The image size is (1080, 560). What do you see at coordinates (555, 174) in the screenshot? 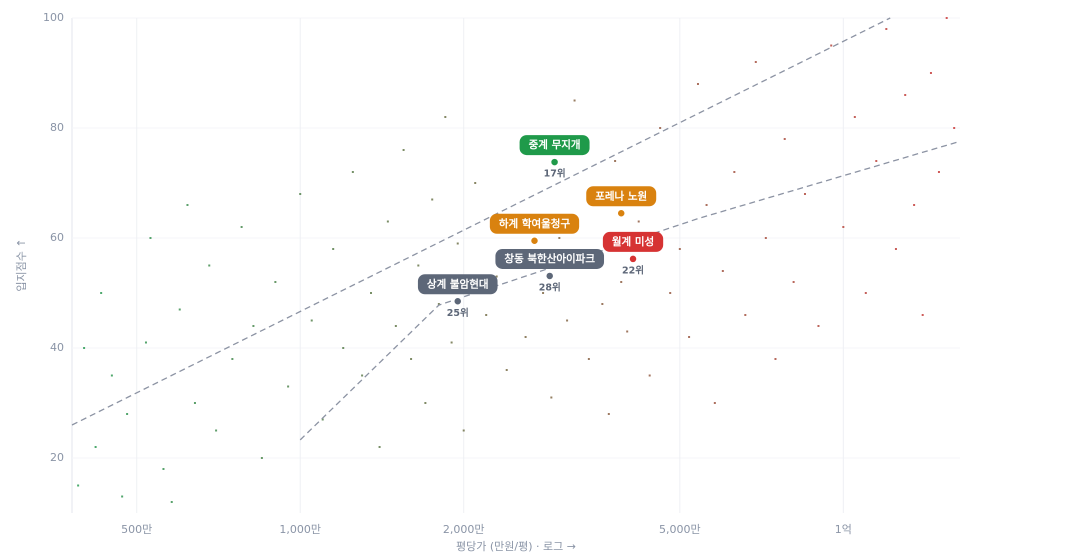
I see `rank-label: 17위` at bounding box center [555, 174].